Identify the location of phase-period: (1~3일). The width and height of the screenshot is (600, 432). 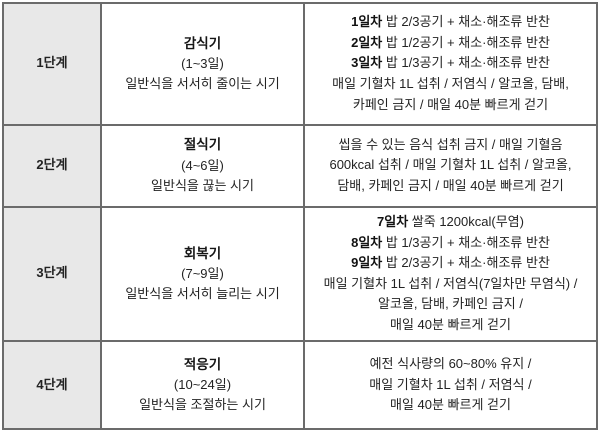
(202, 63).